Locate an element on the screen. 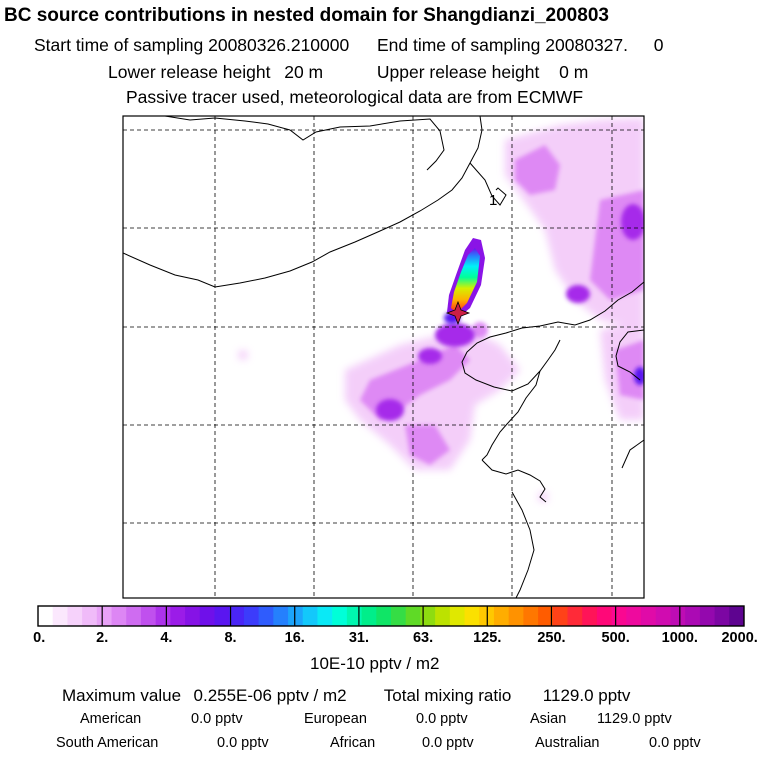  total-value: 1129.0 pptv is located at coordinates (586, 695).